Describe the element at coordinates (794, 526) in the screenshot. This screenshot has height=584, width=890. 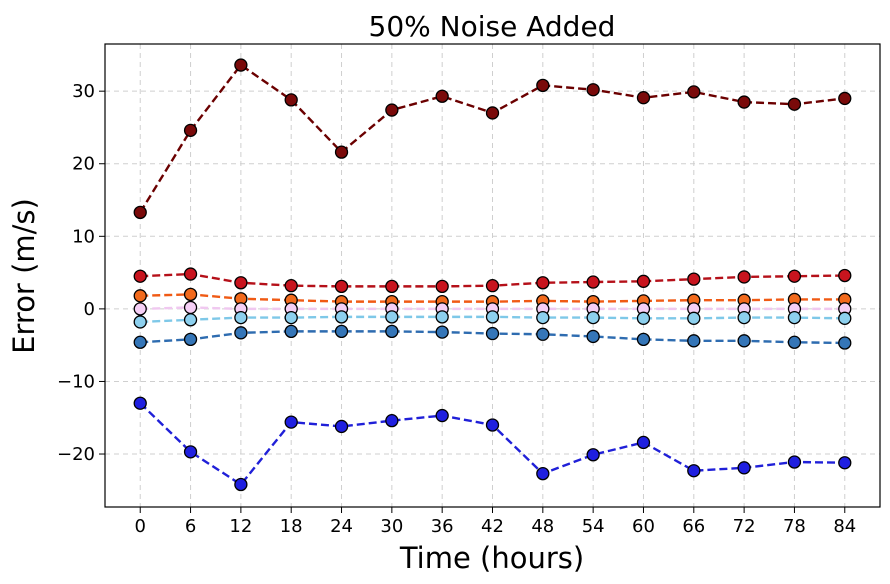
I see `x-tick-label: 78` at that location.